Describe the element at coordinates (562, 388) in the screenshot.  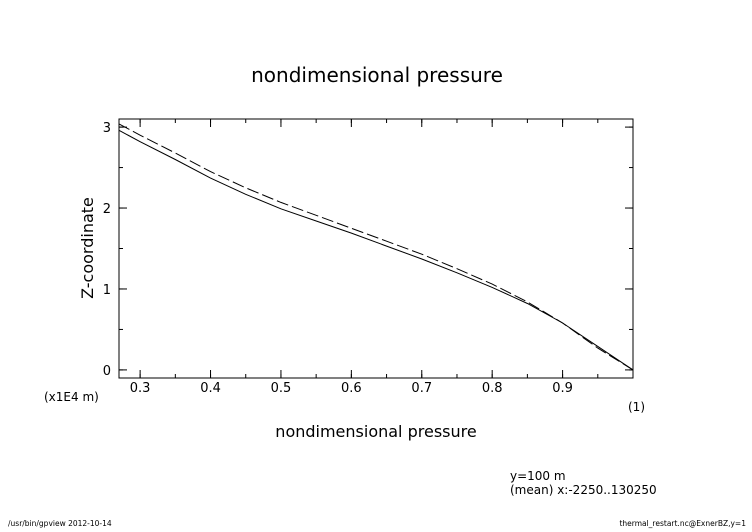
I see `x-tick-label: 0.9` at that location.